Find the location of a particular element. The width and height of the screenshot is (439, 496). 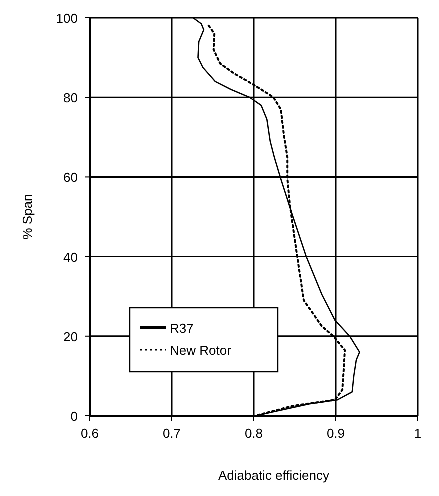

y-tick-label: 40 is located at coordinates (71, 257).